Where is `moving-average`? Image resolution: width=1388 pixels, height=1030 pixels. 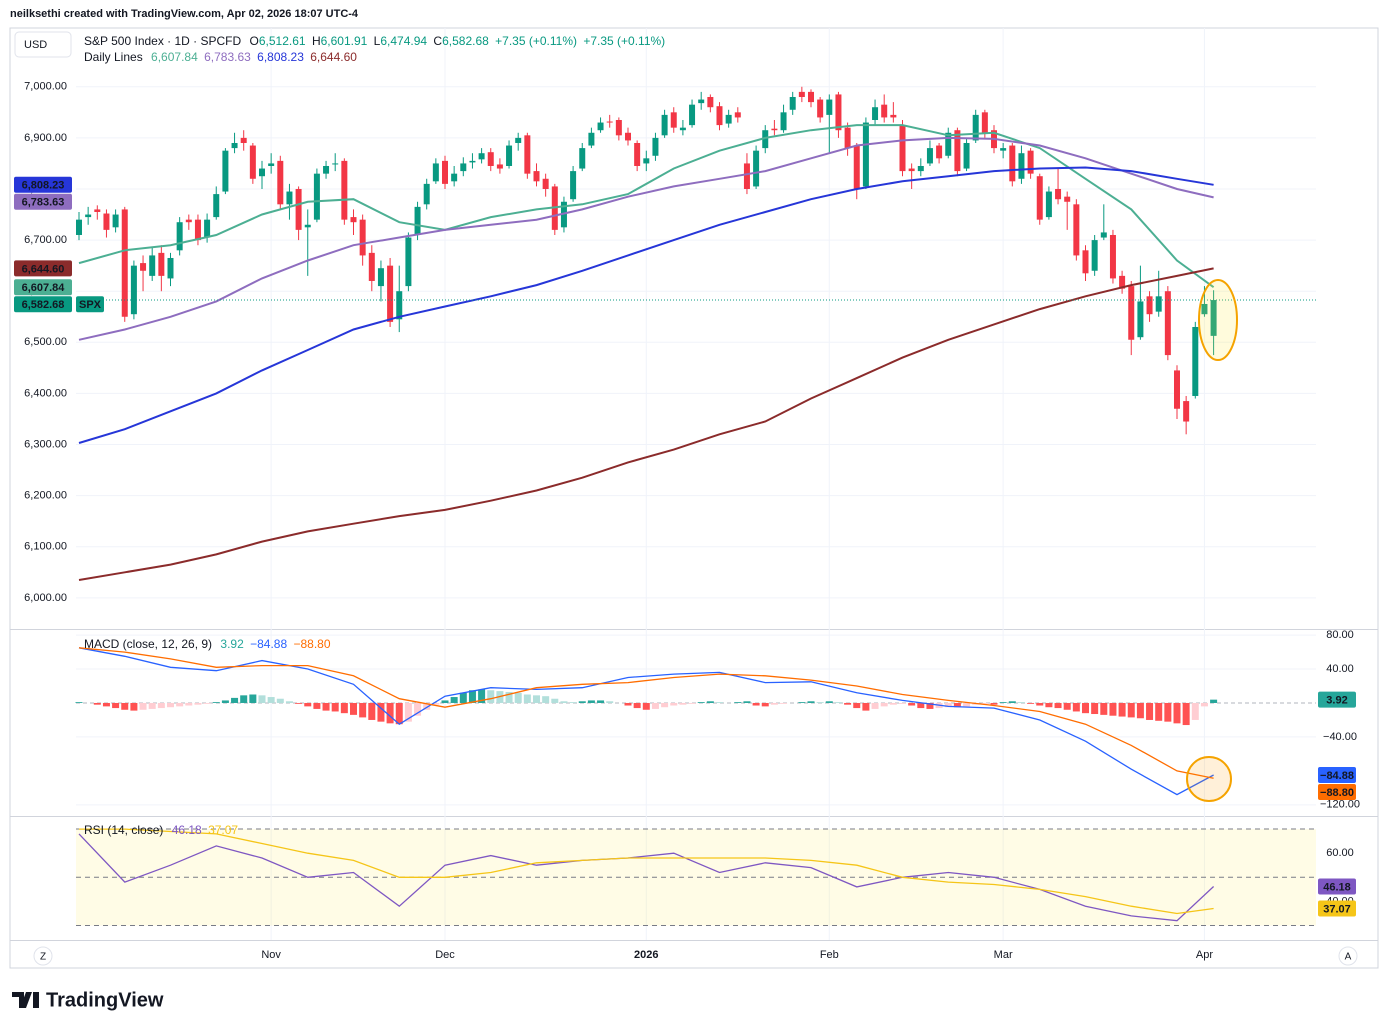
moving-average is located at coordinates (646, 206).